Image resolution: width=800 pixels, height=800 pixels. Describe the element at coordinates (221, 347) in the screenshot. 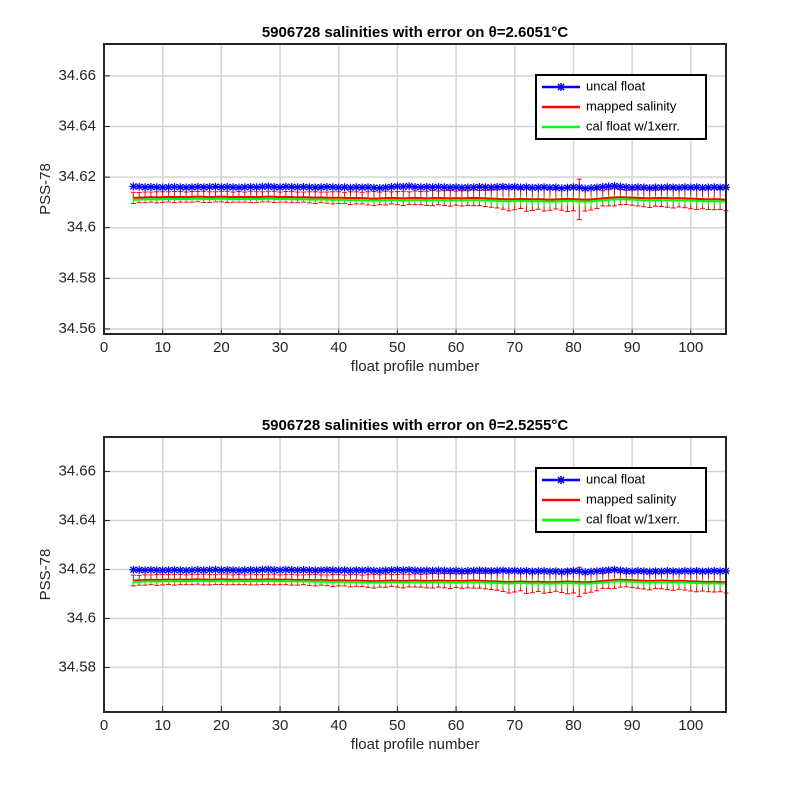

I see `x-tick-label: 20` at that location.